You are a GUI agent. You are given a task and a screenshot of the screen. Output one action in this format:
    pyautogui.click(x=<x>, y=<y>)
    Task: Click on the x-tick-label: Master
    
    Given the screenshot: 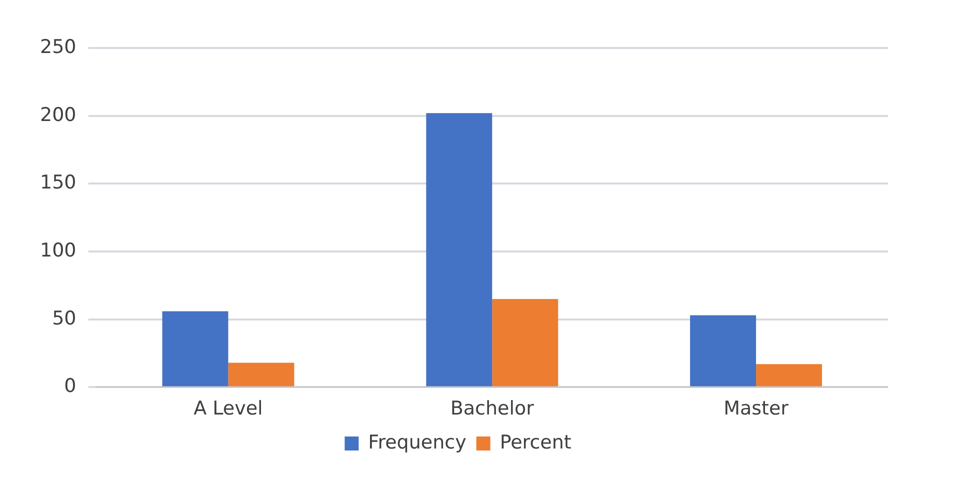 What is the action you would take?
    pyautogui.click(x=756, y=409)
    